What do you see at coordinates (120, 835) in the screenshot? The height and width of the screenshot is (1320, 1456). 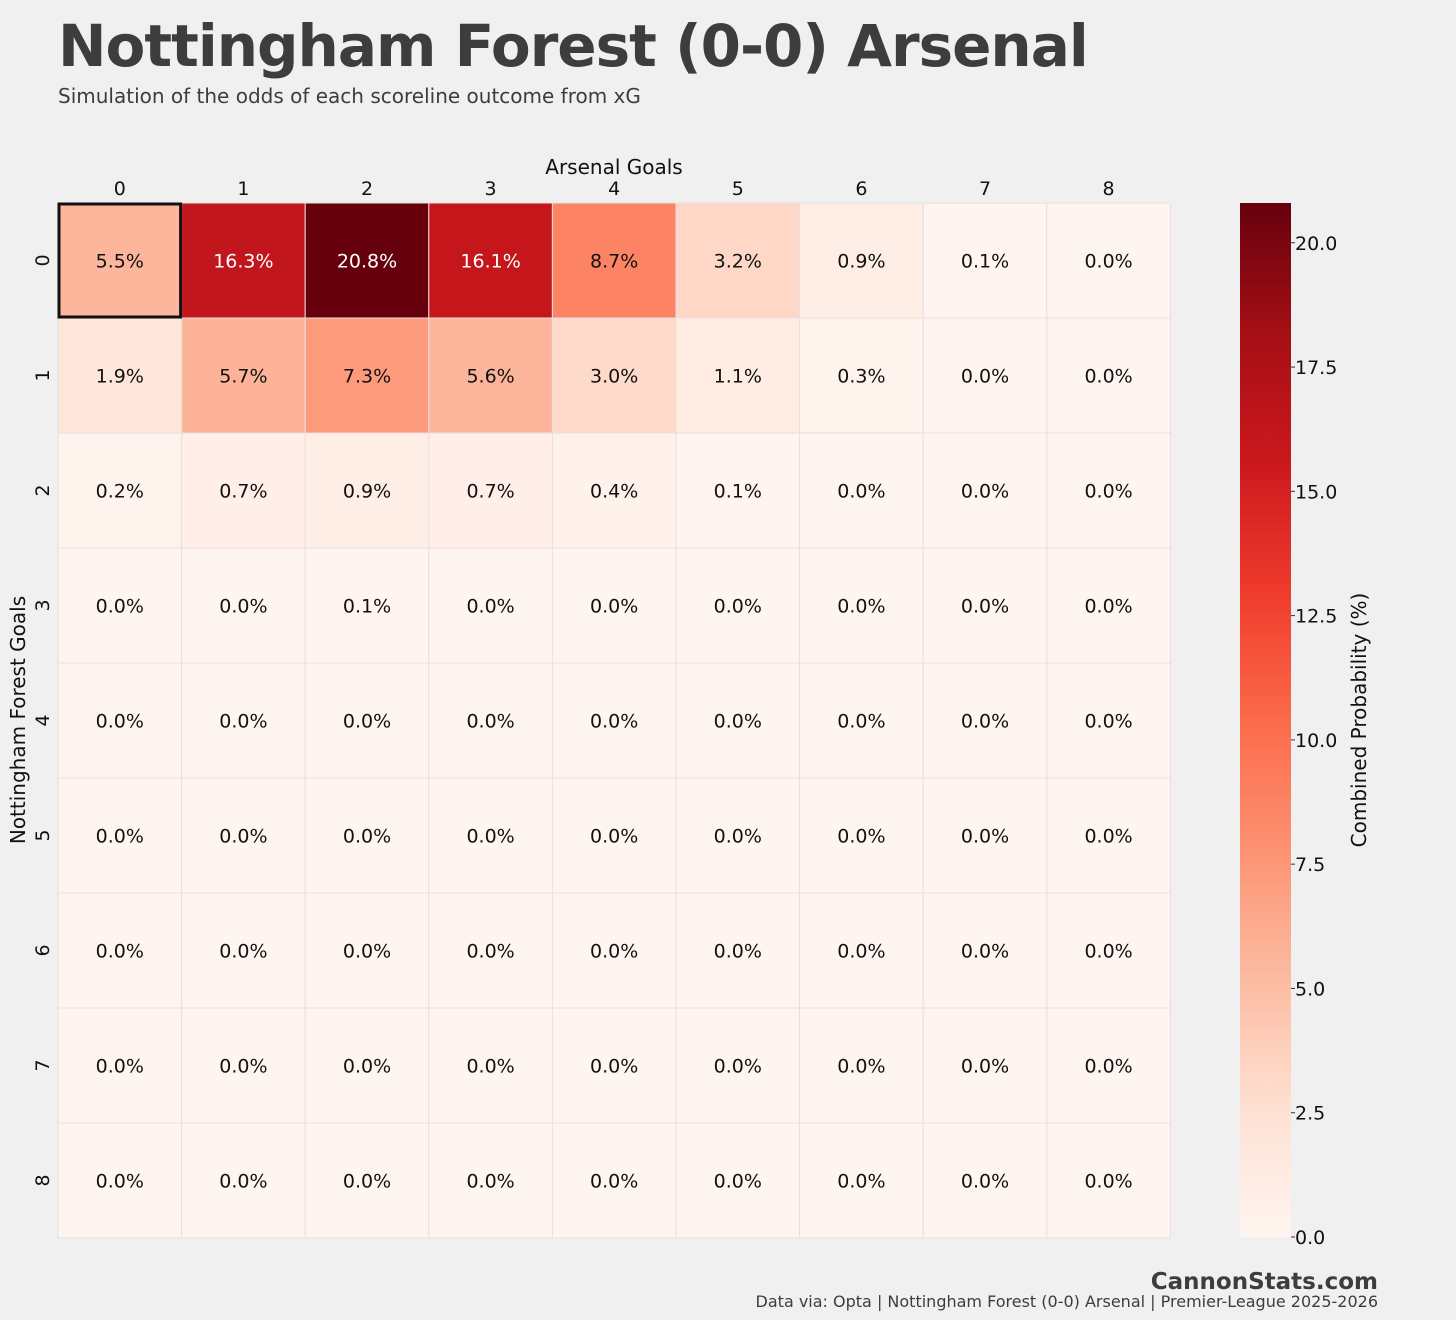 I see `heatmap-cell-r5-c0` at bounding box center [120, 835].